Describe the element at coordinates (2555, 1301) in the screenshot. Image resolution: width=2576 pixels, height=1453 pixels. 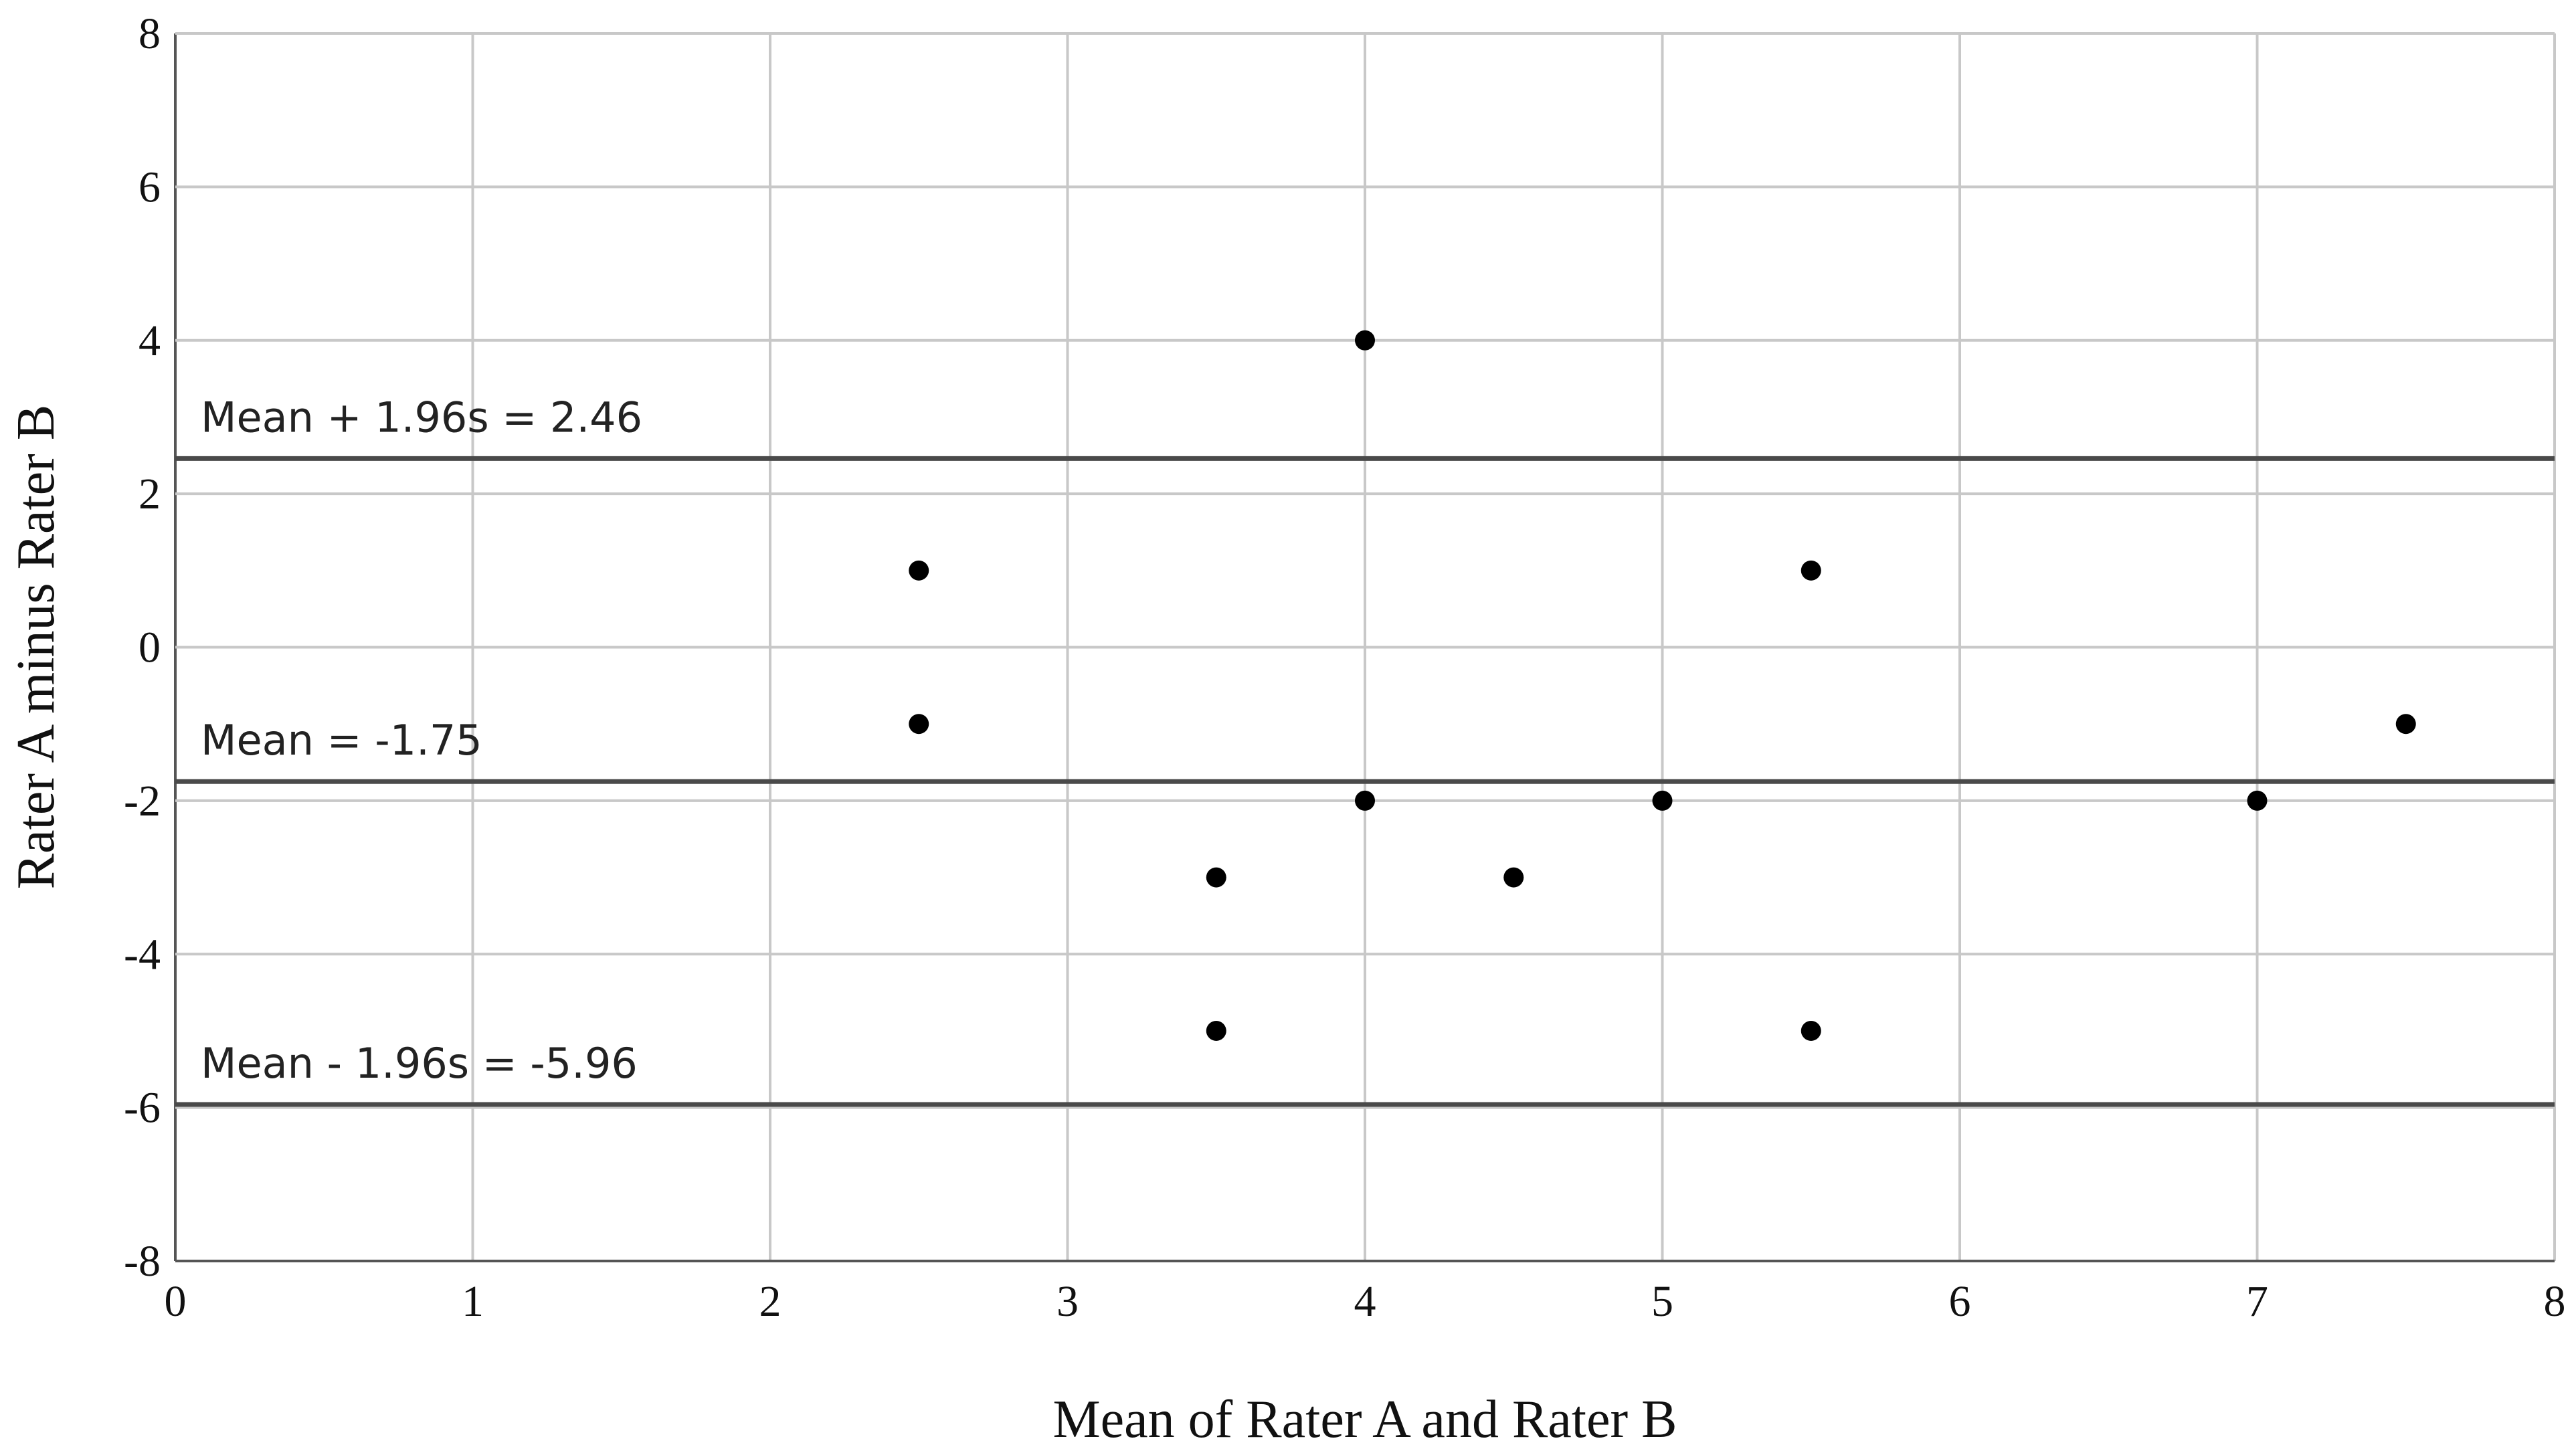
I see `x-tick-label: 8` at that location.